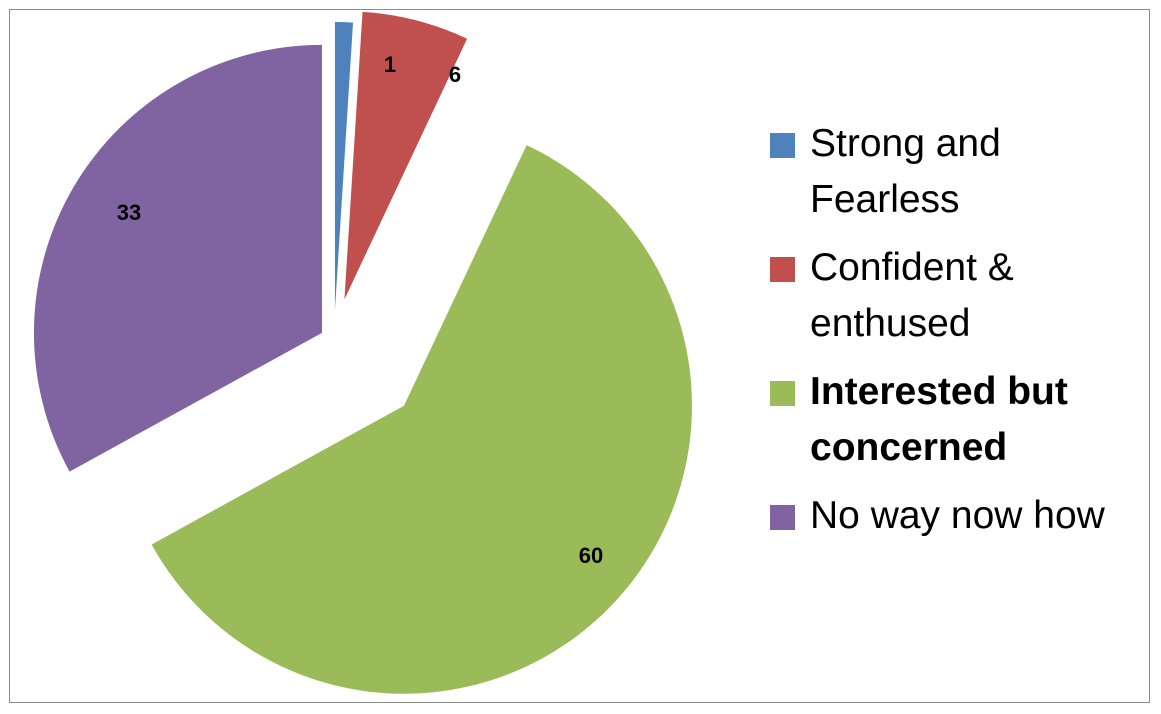 This screenshot has height=714, width=1161. I want to click on legend-item-strong-and-fearless: Strong and Fearless, so click(960, 172).